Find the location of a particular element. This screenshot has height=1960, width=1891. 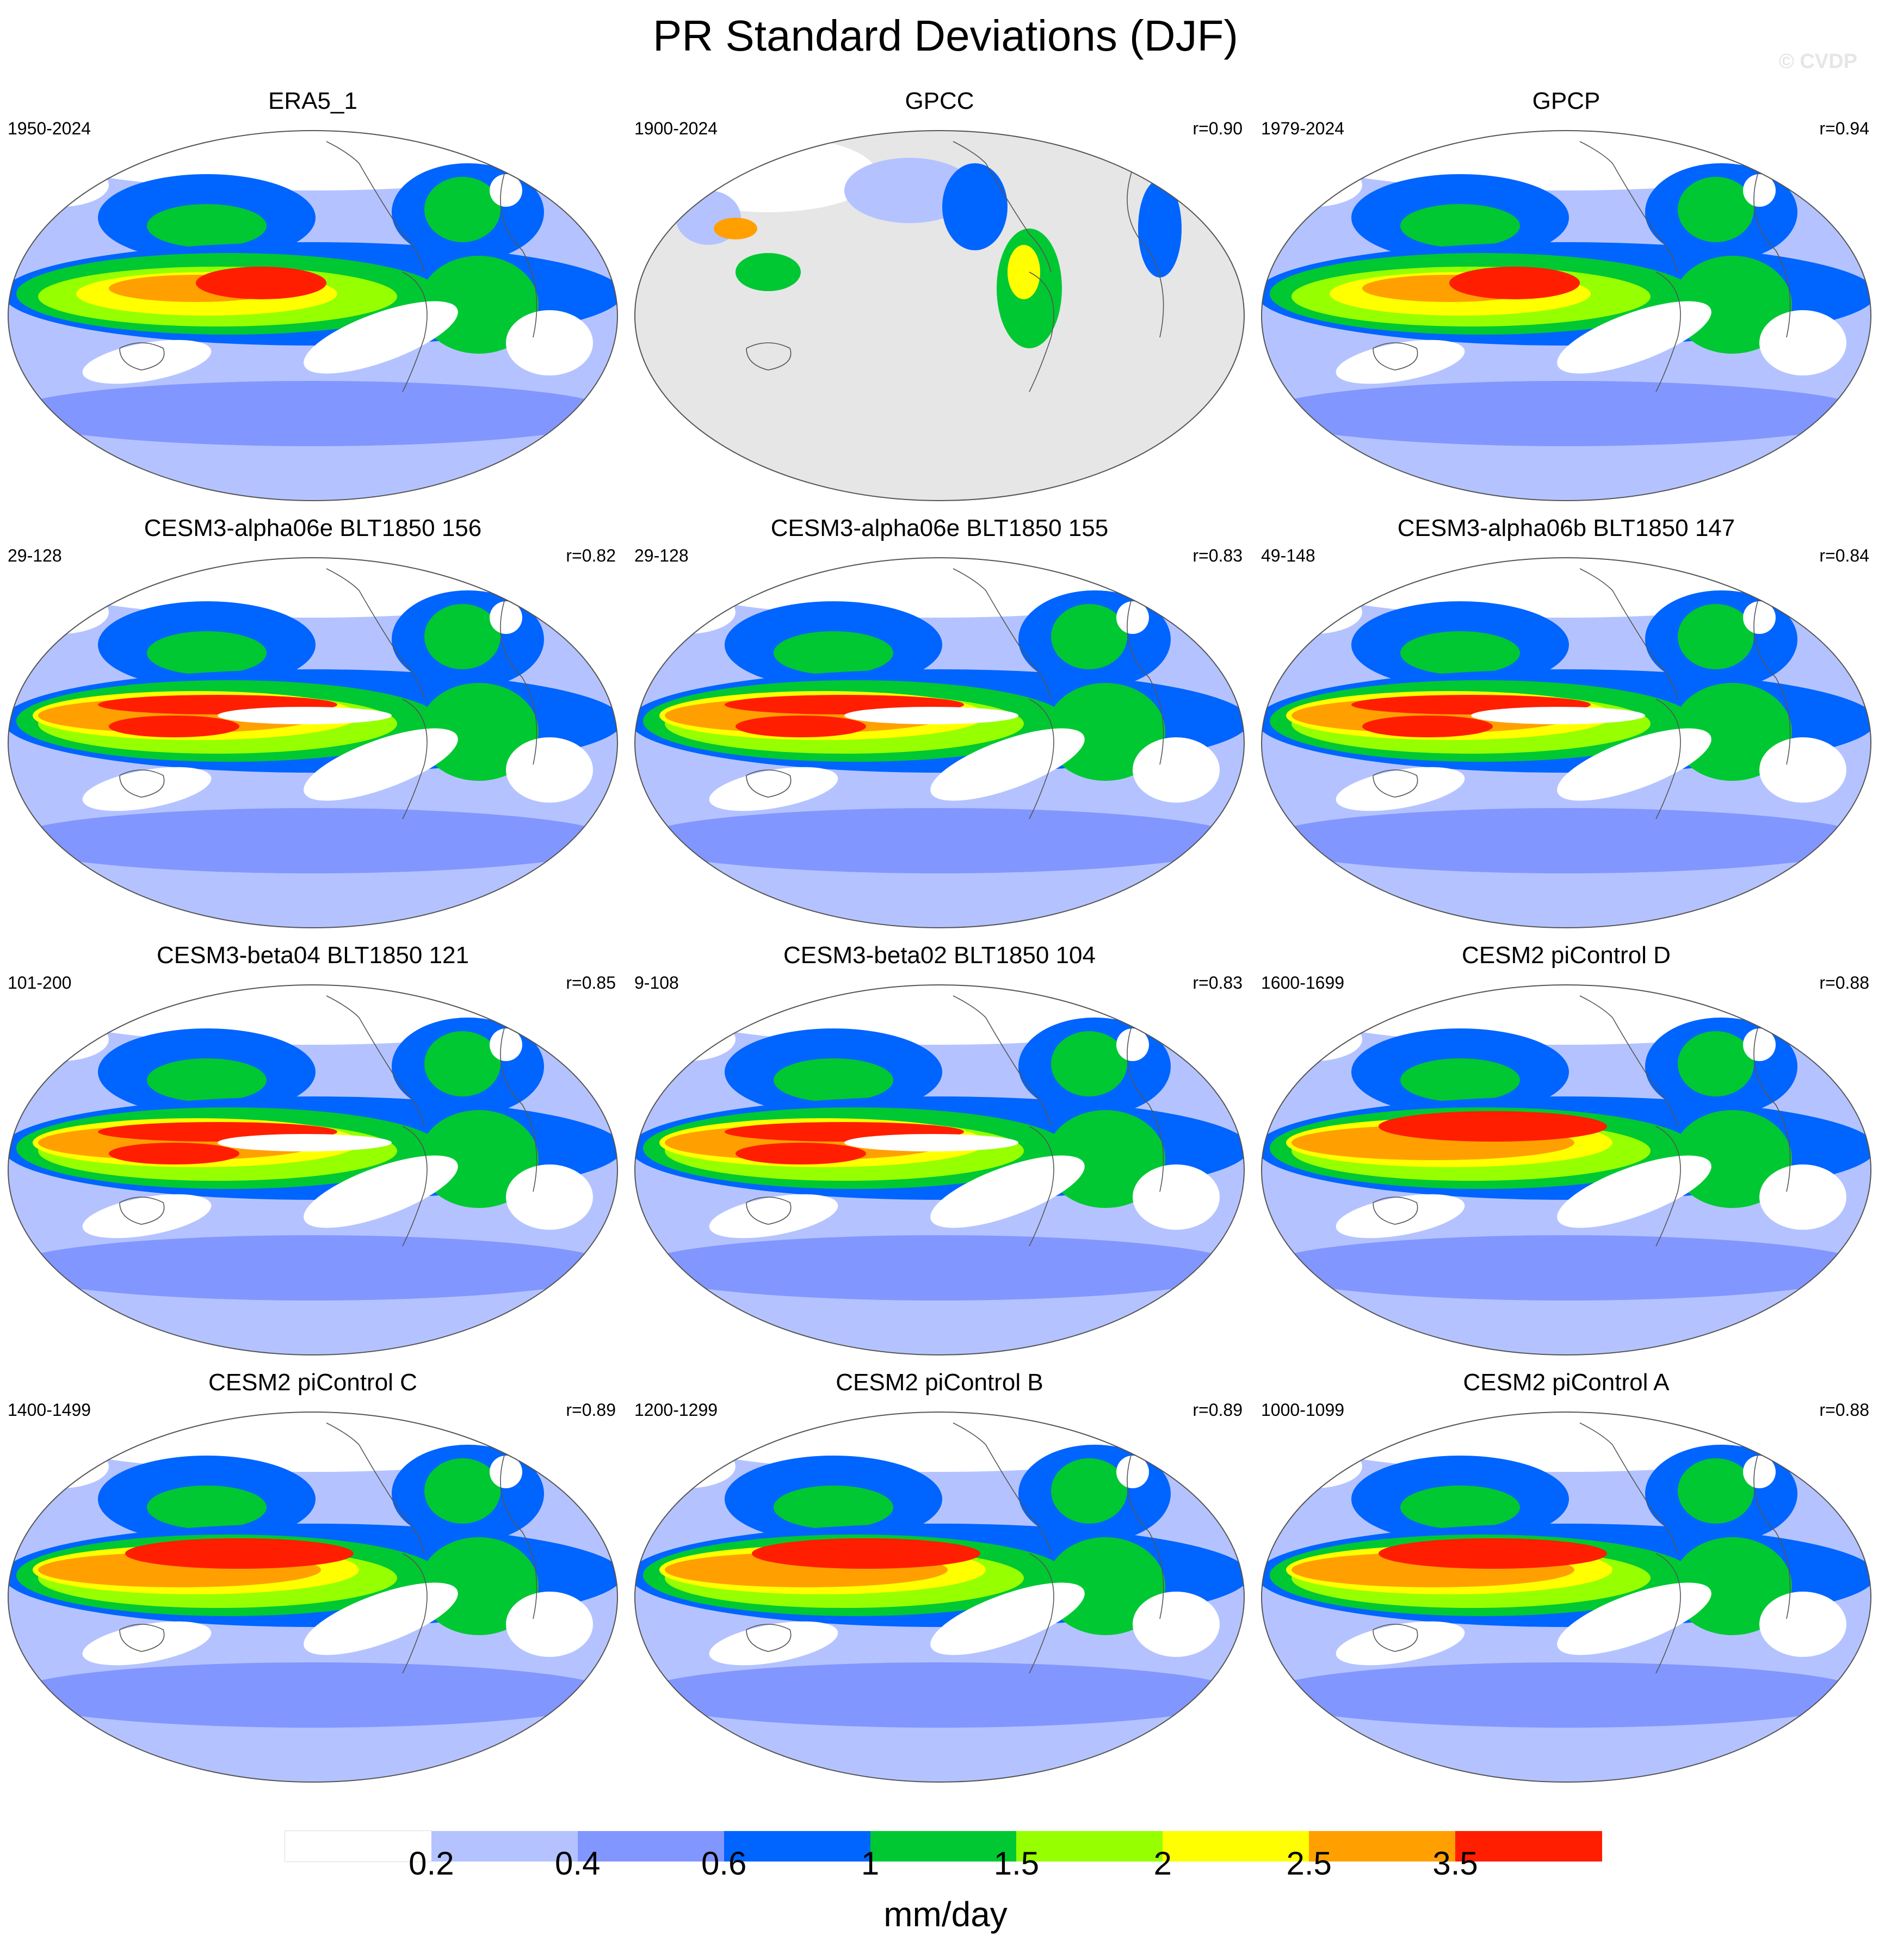

map-panel: CESM3-alpha06e BLT1850 156 29-128 r=0.82 is located at coordinates (313, 726).